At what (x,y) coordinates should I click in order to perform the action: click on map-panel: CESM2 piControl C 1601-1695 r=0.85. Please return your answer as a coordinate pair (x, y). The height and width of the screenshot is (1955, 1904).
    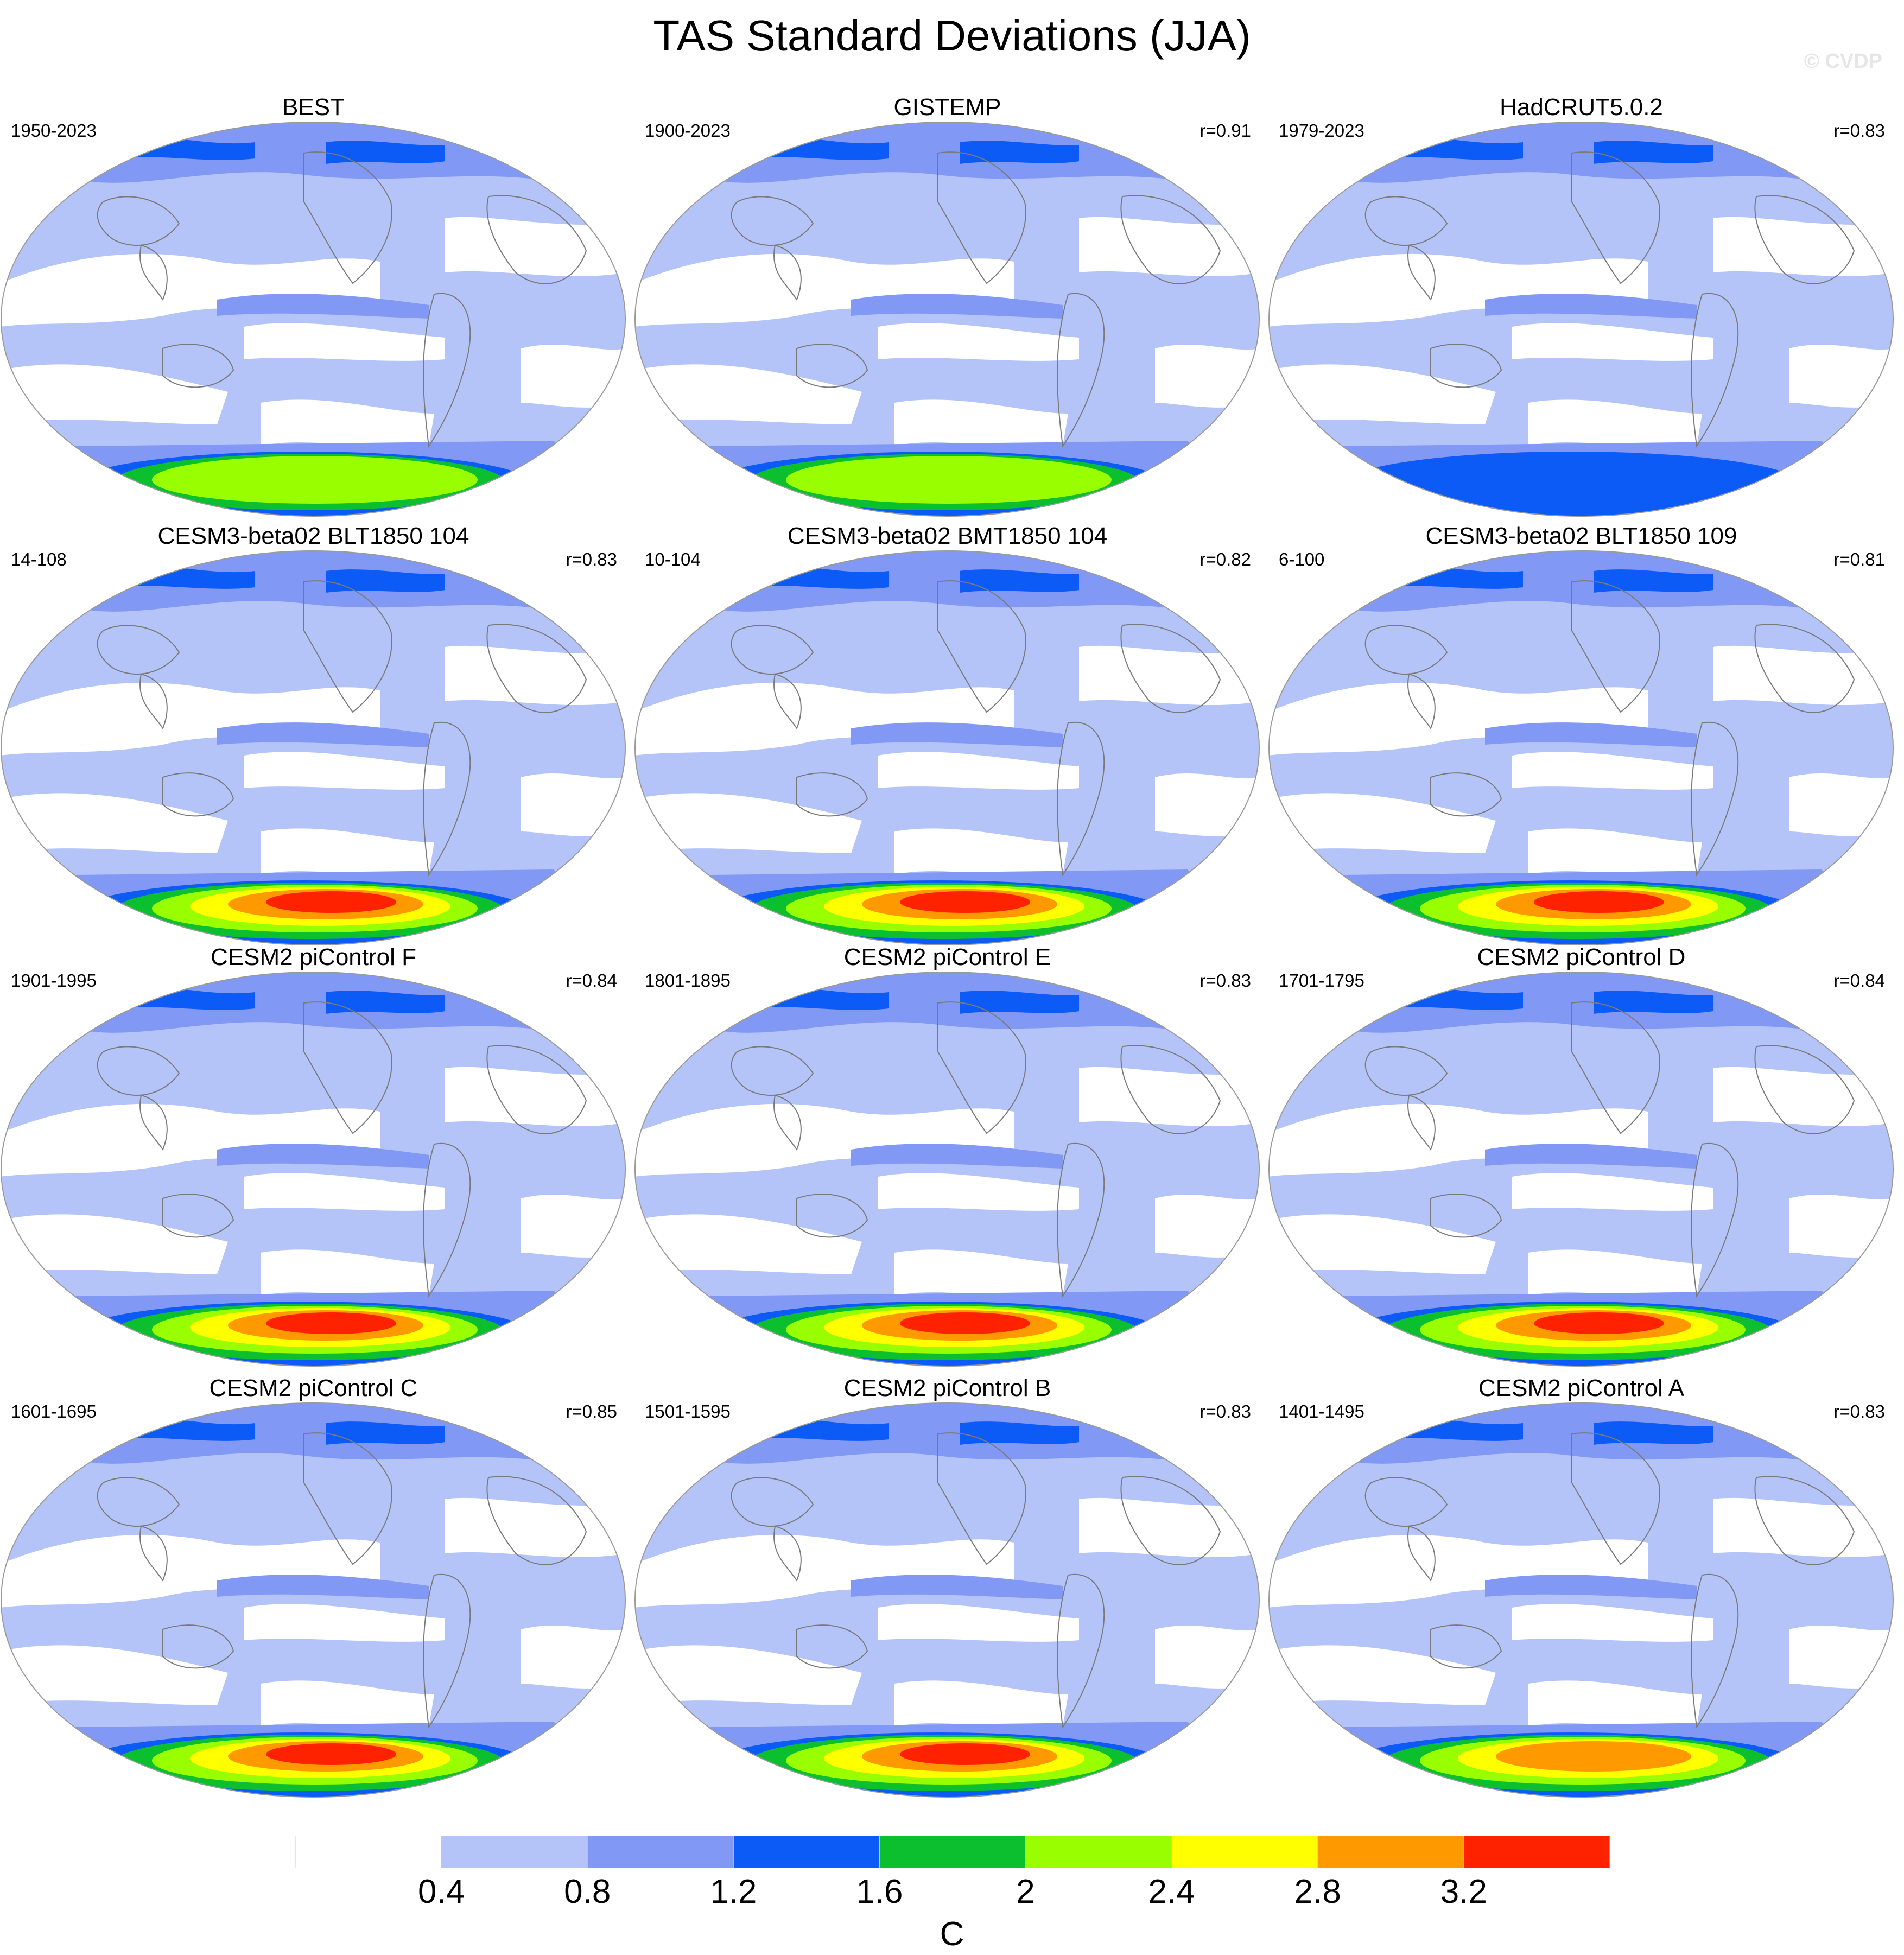
    Looking at the image, I should click on (313, 1587).